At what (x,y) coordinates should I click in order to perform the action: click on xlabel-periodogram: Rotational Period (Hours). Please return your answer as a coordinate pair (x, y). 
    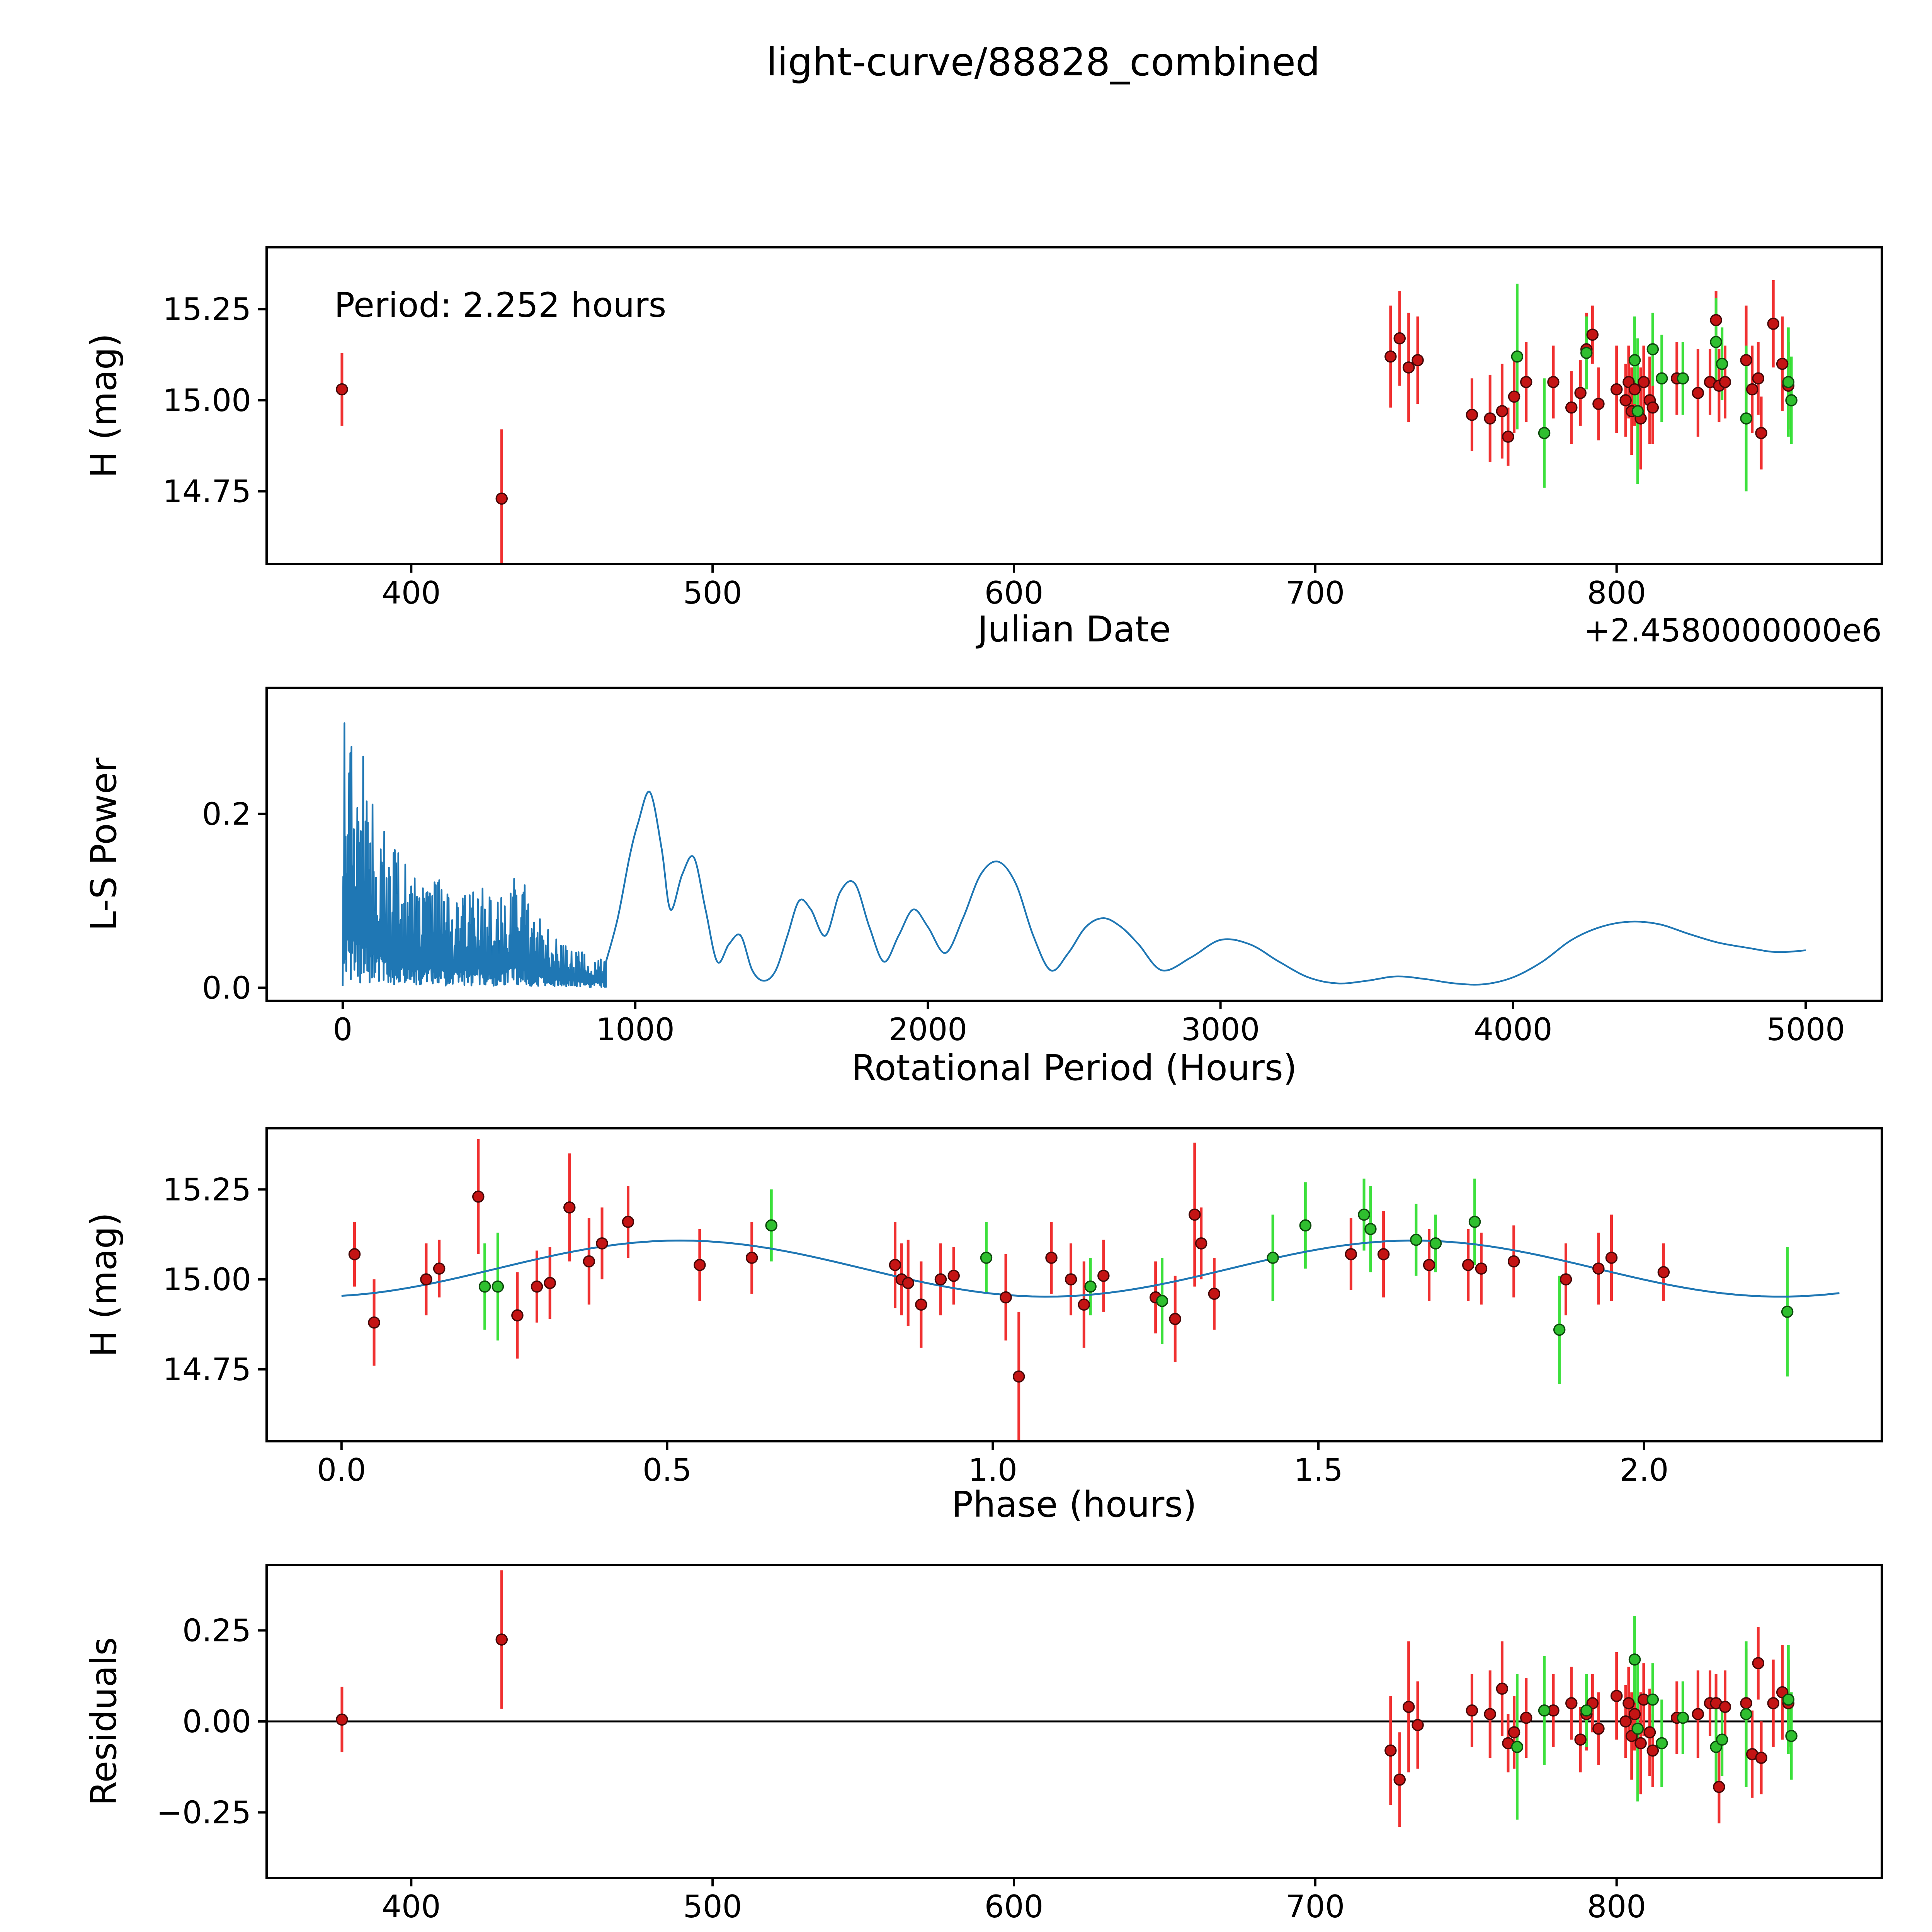
    Looking at the image, I should click on (1074, 1067).